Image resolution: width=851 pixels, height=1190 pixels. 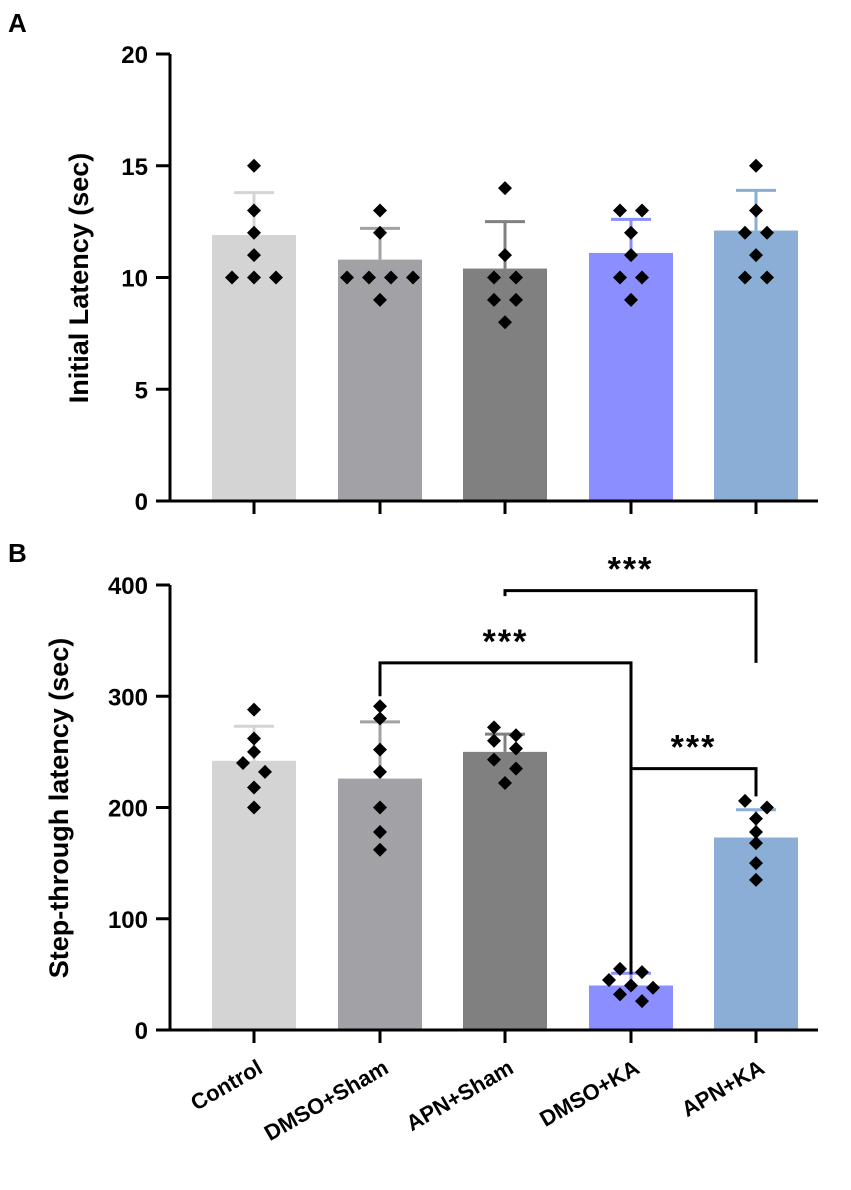 What do you see at coordinates (722, 1088) in the screenshot?
I see `panel-b-category-label-4: APN+KA` at bounding box center [722, 1088].